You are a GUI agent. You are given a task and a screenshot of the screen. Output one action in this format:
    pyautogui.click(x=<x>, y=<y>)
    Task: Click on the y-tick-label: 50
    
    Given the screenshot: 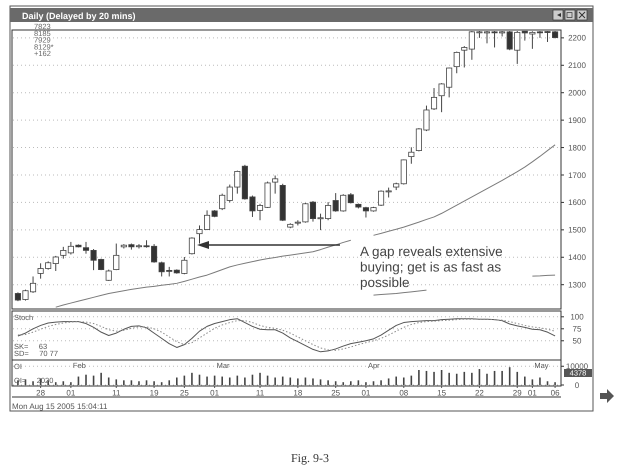 What is the action you would take?
    pyautogui.click(x=577, y=341)
    